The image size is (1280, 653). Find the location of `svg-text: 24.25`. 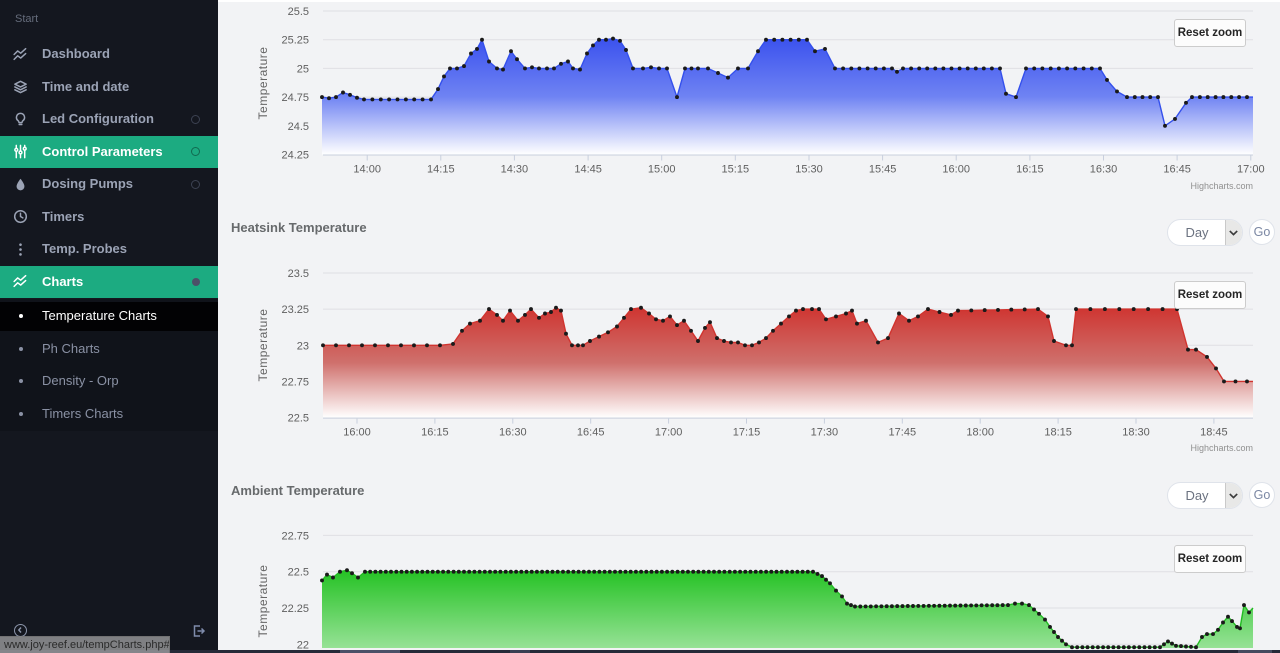

svg-text: 24.25 is located at coordinates (295, 156).